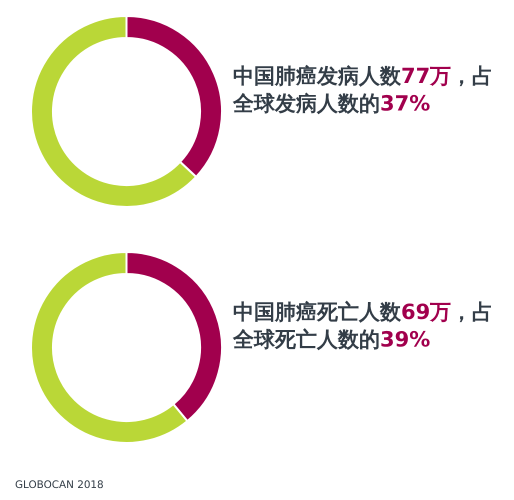 The height and width of the screenshot is (500, 514). I want to click on text: 中国肺癌死亡人数69万，占全球死亡人数的39%, so click(363, 326).